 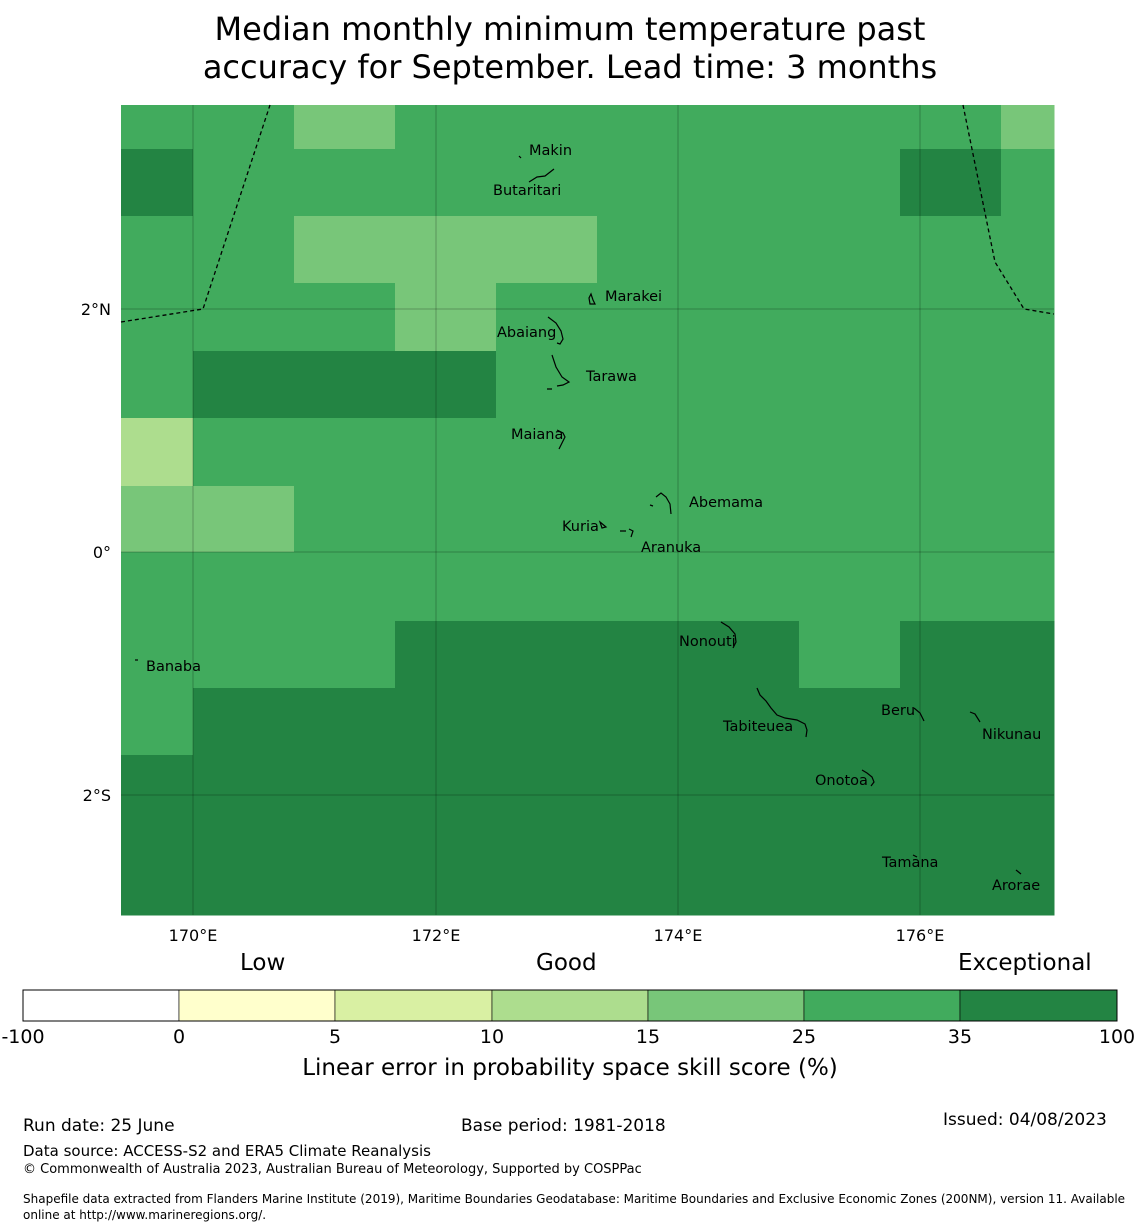 I want to click on kuria-outline, so click(x=603, y=524).